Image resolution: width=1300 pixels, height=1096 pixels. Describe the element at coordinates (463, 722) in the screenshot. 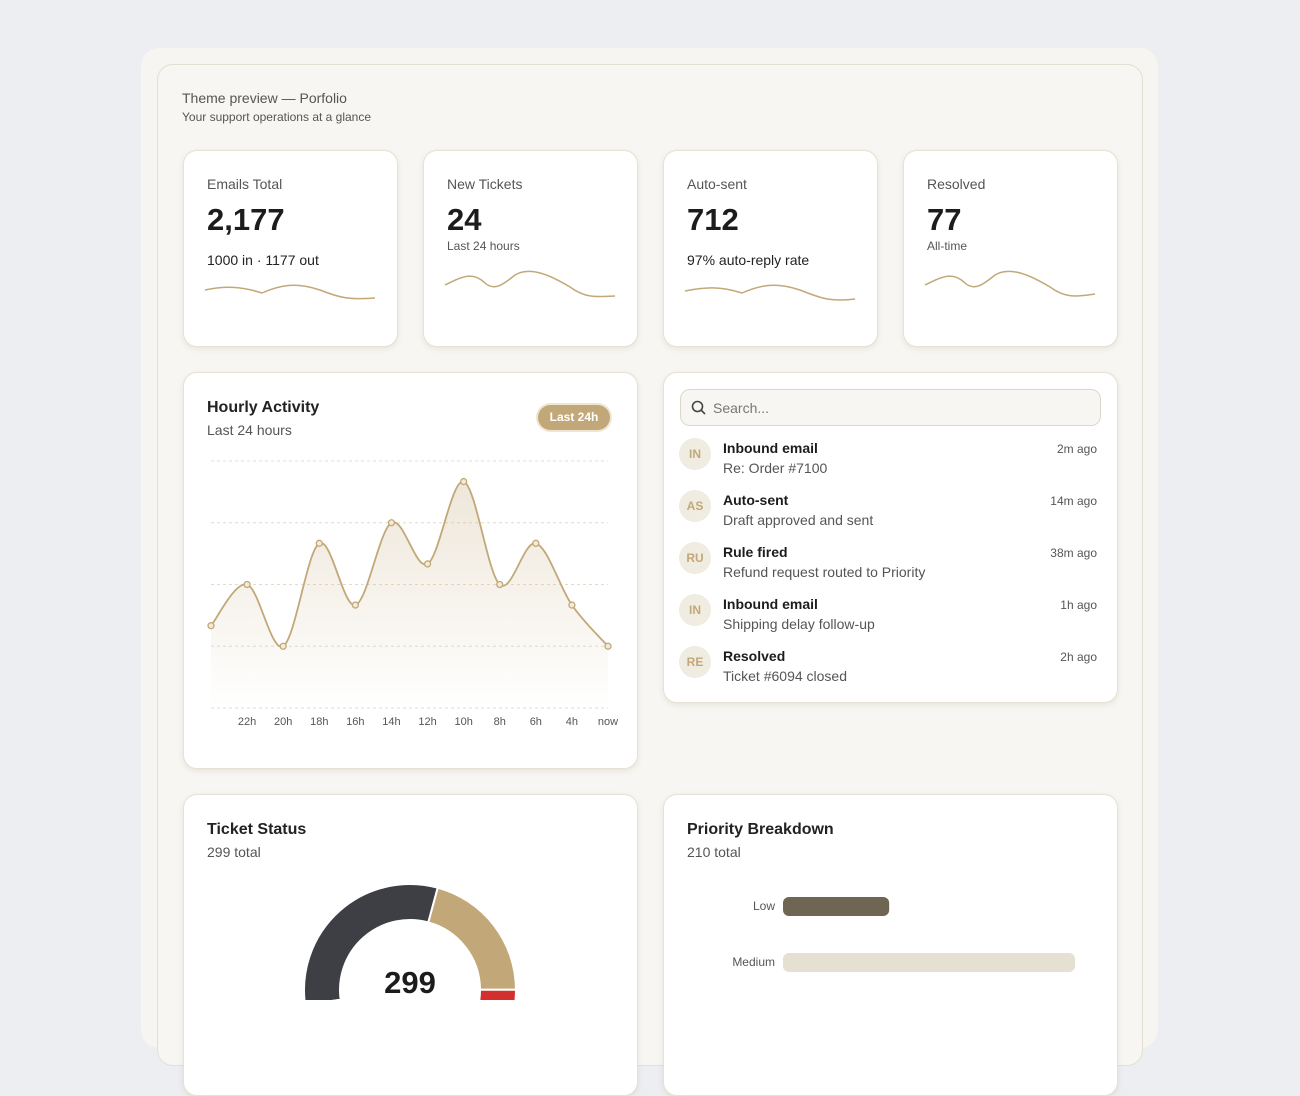

I see `x-tick-label: 10h` at that location.